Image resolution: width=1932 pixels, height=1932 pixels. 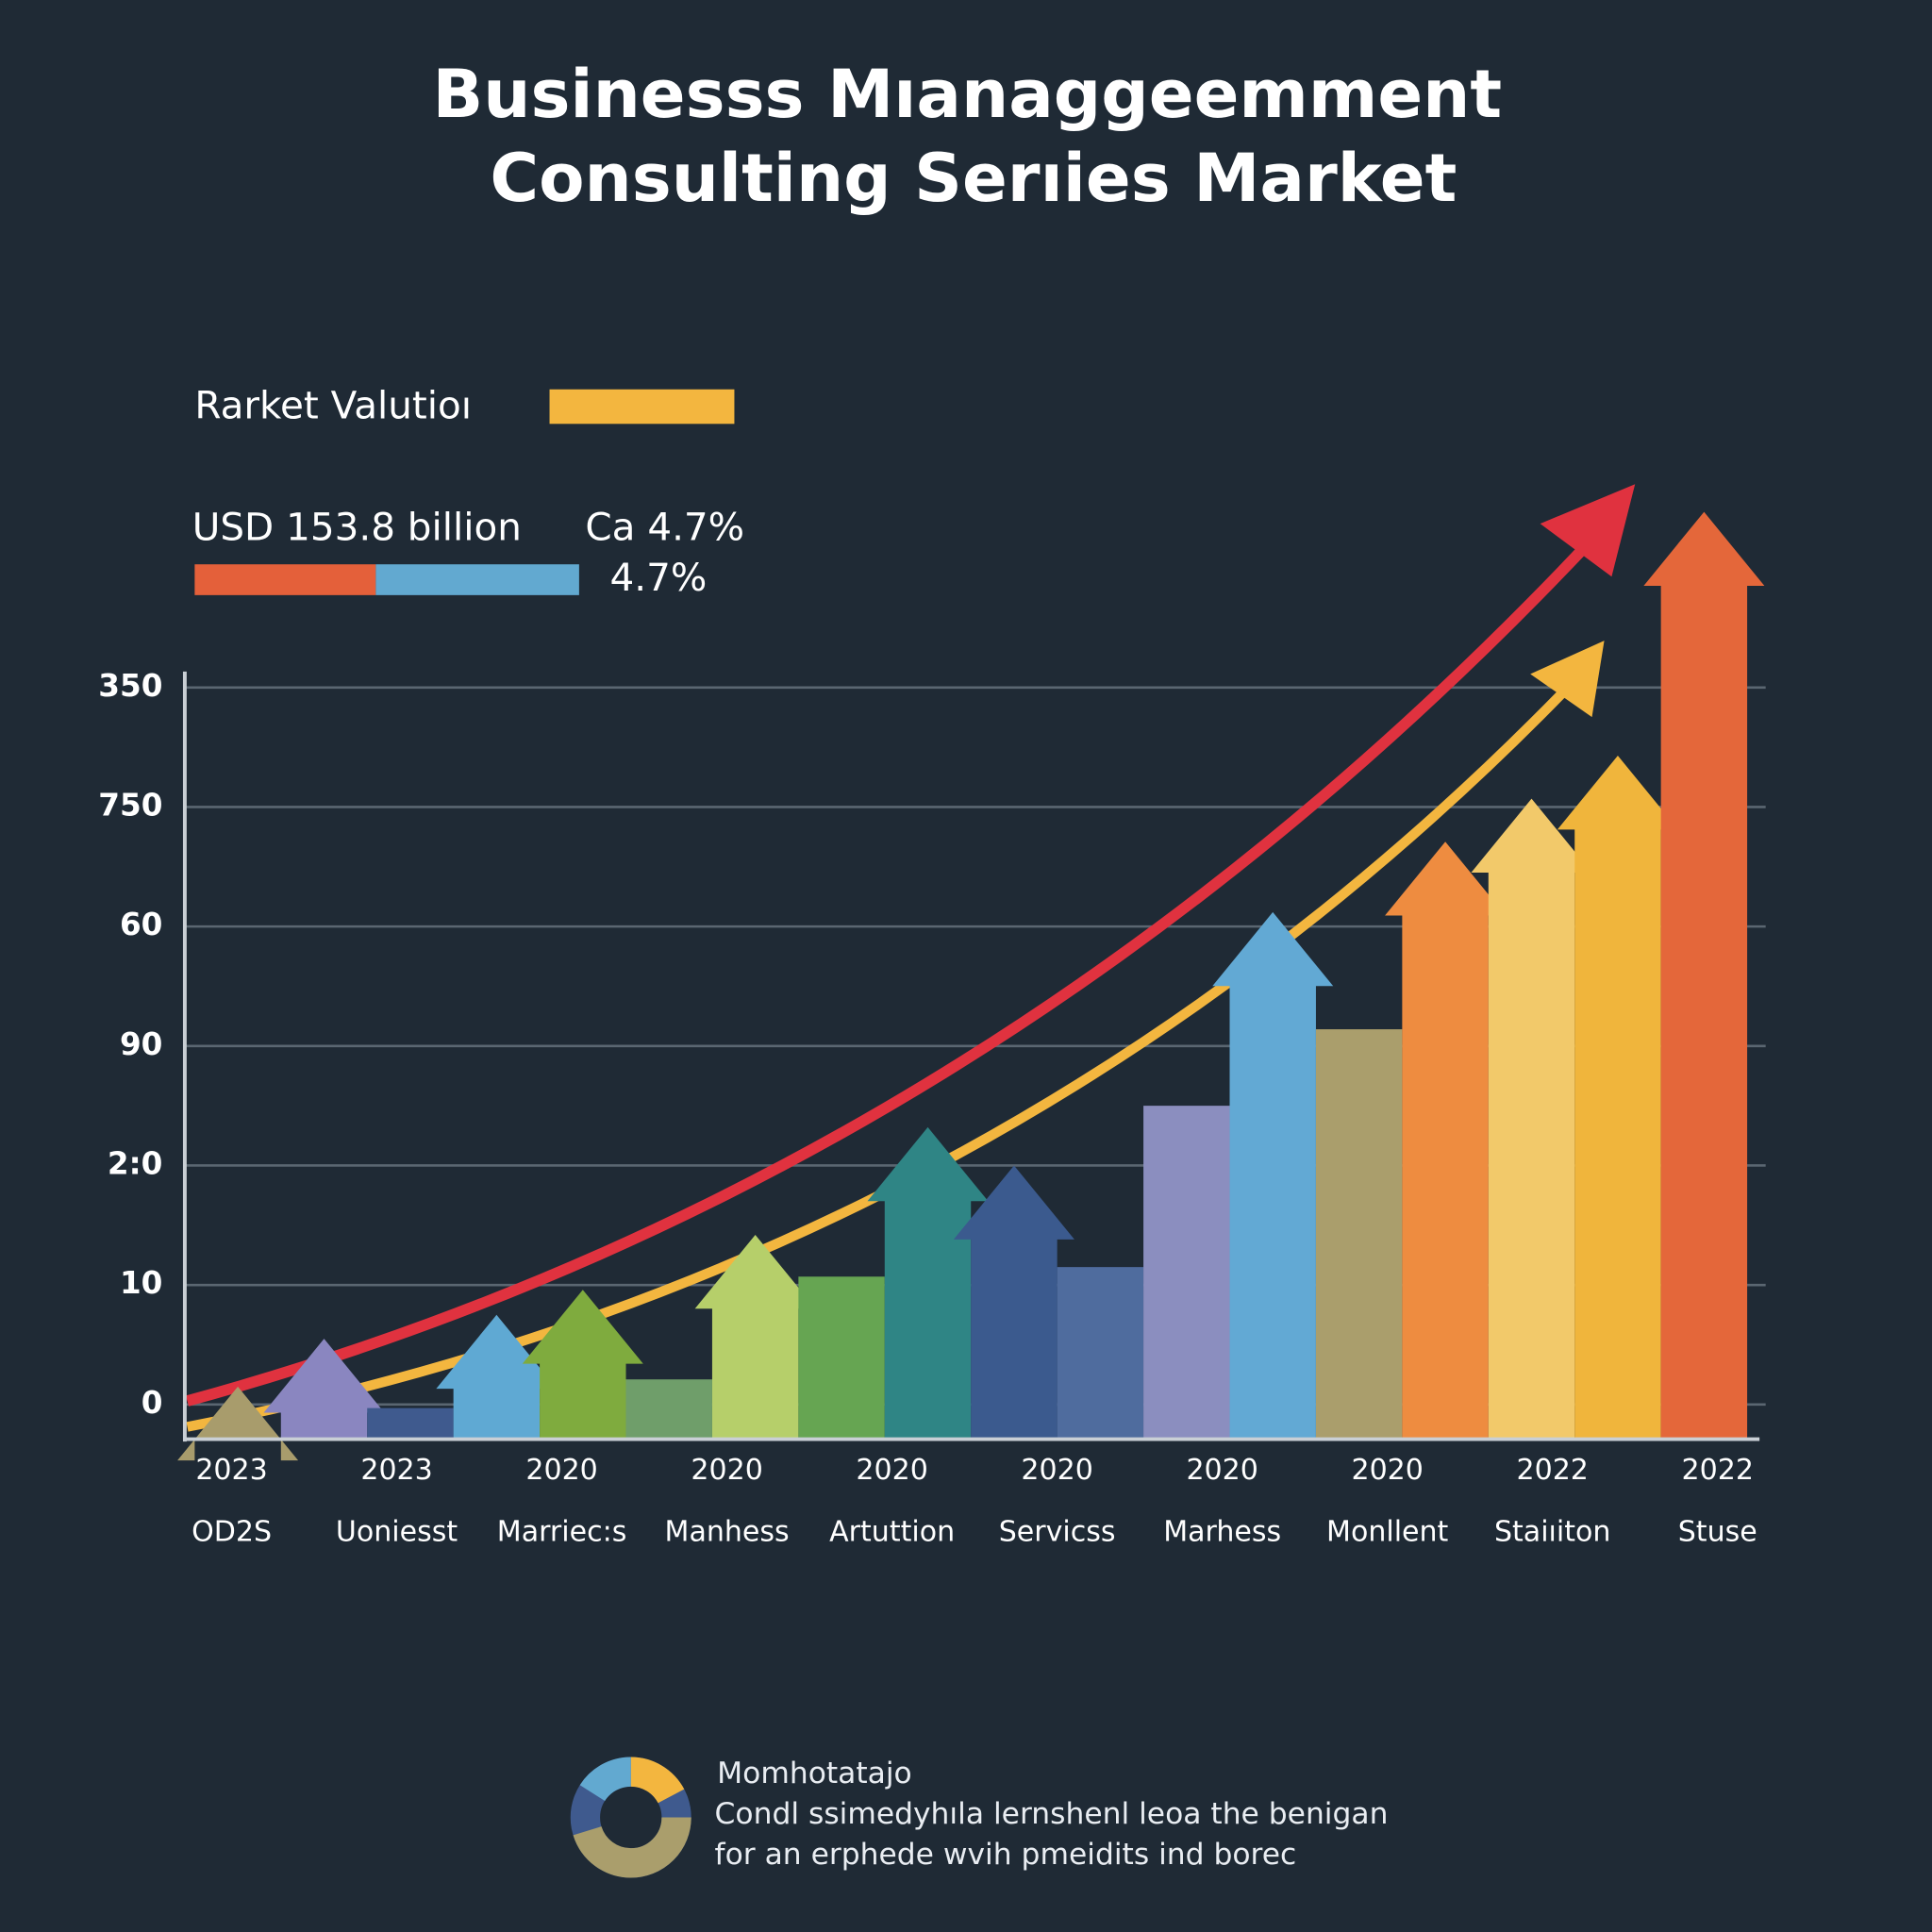 What do you see at coordinates (659, 577) in the screenshot?
I see `callout-rate-2: 4.7%` at bounding box center [659, 577].